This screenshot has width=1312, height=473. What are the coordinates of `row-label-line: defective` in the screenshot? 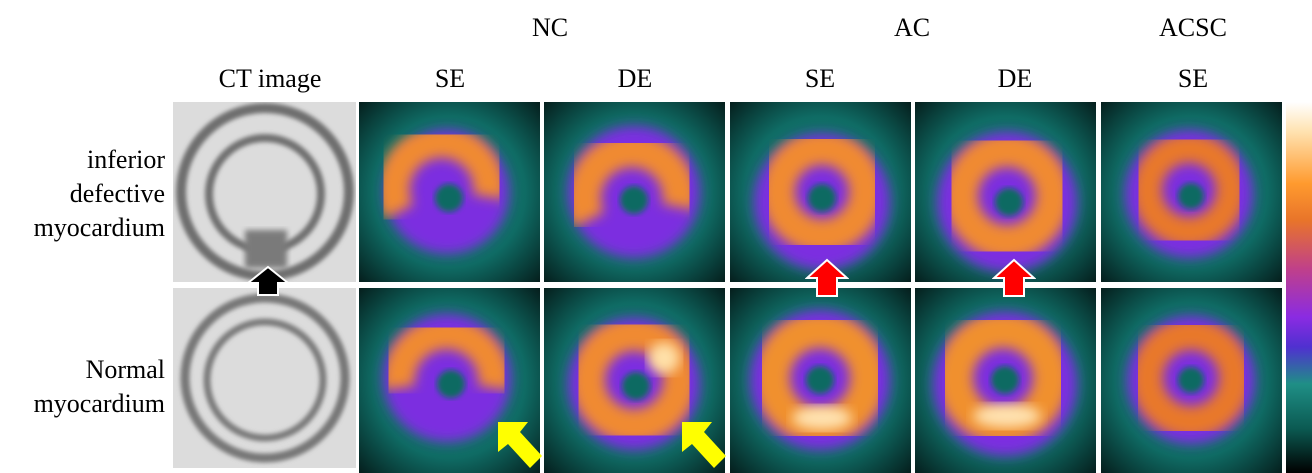 It's located at (117, 193).